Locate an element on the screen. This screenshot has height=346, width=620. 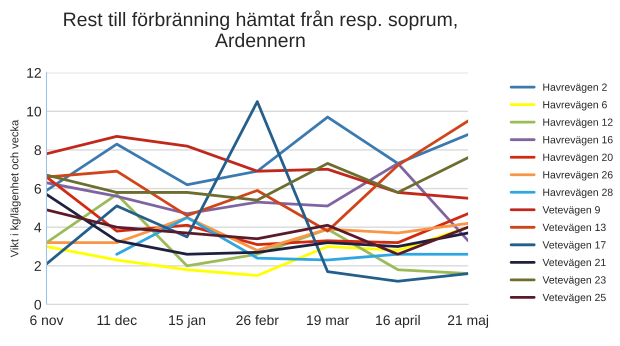
legend-label: Vetevägen 9 is located at coordinates (571, 211).